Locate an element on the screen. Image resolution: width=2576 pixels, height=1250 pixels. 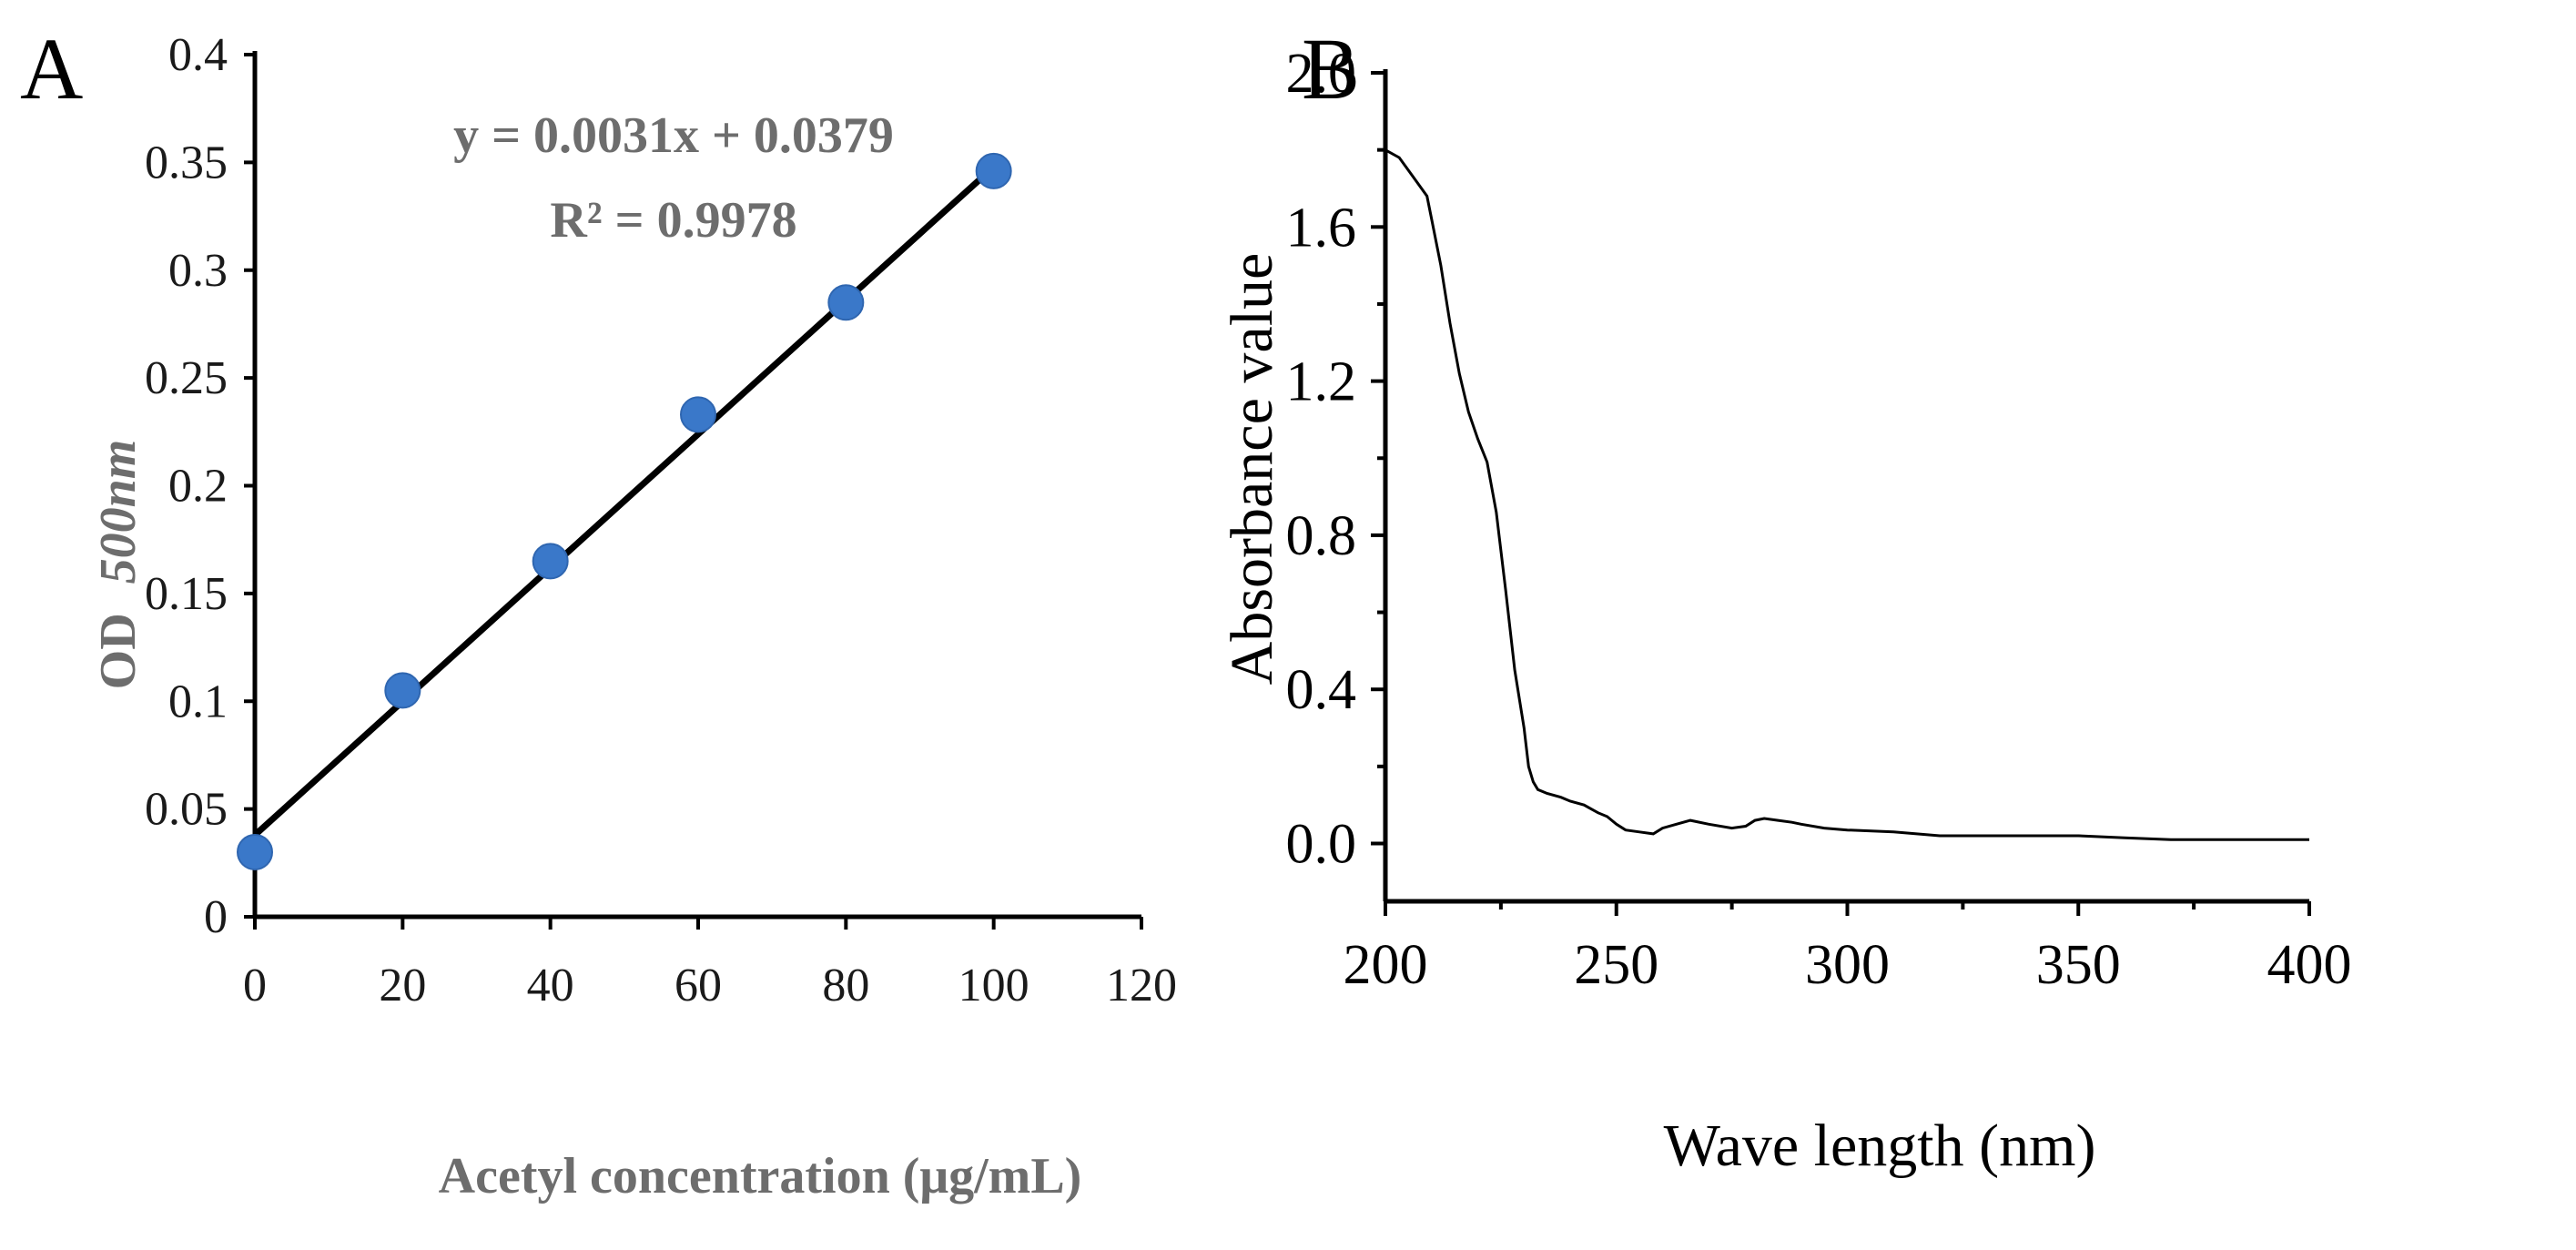
panel-b-y-axis-title: Absorbance value is located at coordinates (1252, 470).